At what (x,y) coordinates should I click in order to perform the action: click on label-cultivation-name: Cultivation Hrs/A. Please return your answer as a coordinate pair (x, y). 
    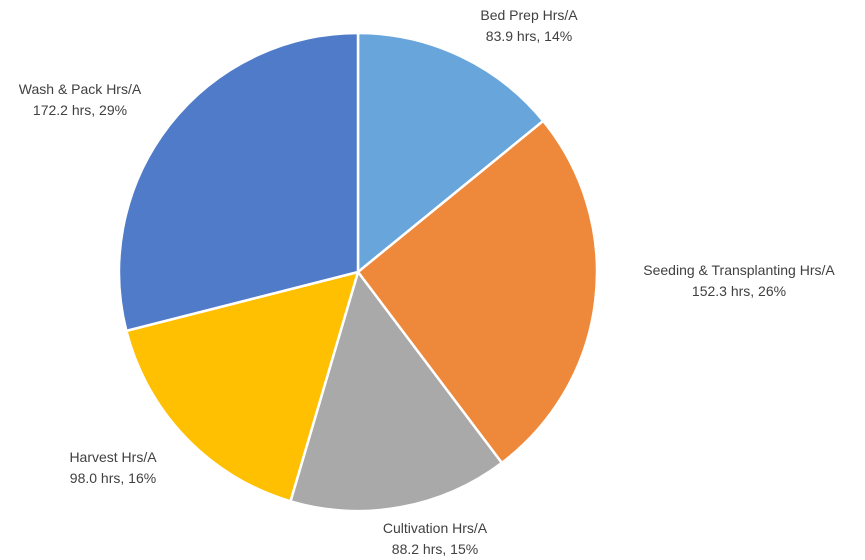
    Looking at the image, I should click on (435, 528).